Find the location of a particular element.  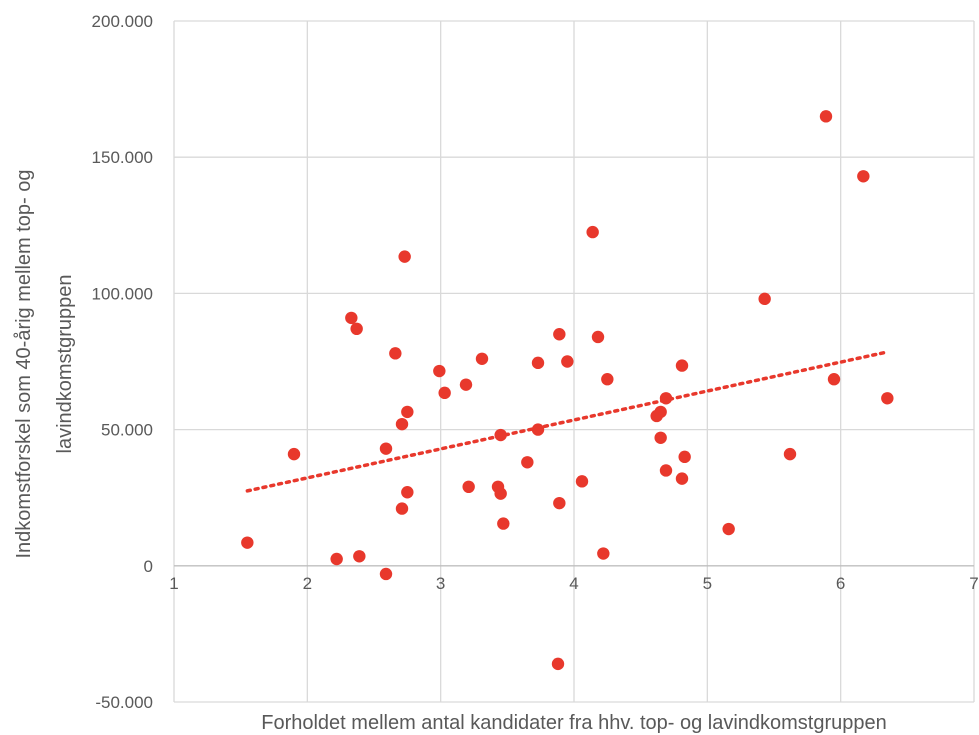

trendline-layer is located at coordinates (567, 421).